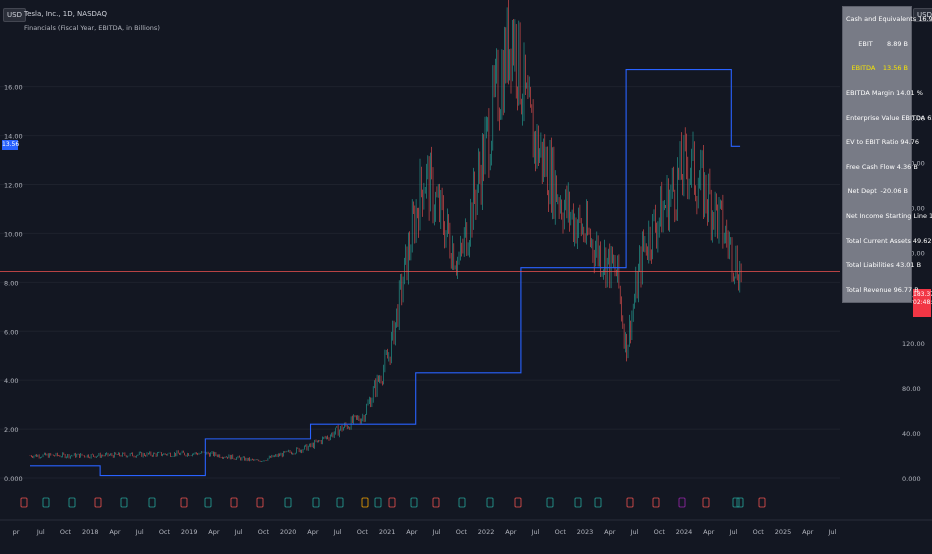 The width and height of the screenshot is (932, 554). Describe the element at coordinates (14, 15) in the screenshot. I see `currency-button-left: USD` at that location.